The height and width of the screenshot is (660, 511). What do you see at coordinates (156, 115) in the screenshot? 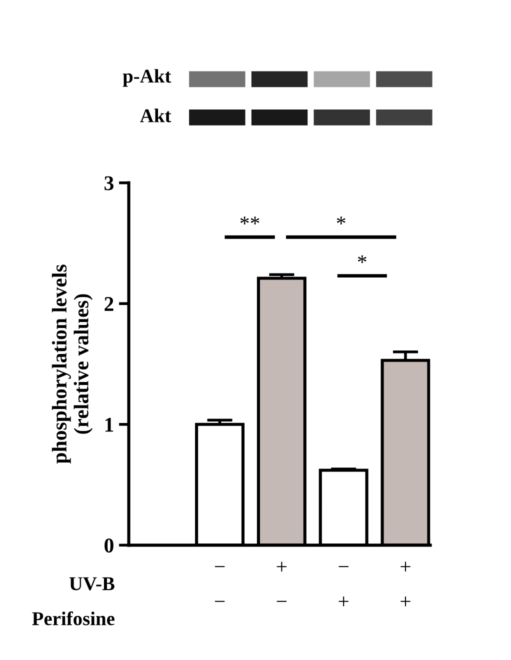
I see `text: Akt` at bounding box center [156, 115].